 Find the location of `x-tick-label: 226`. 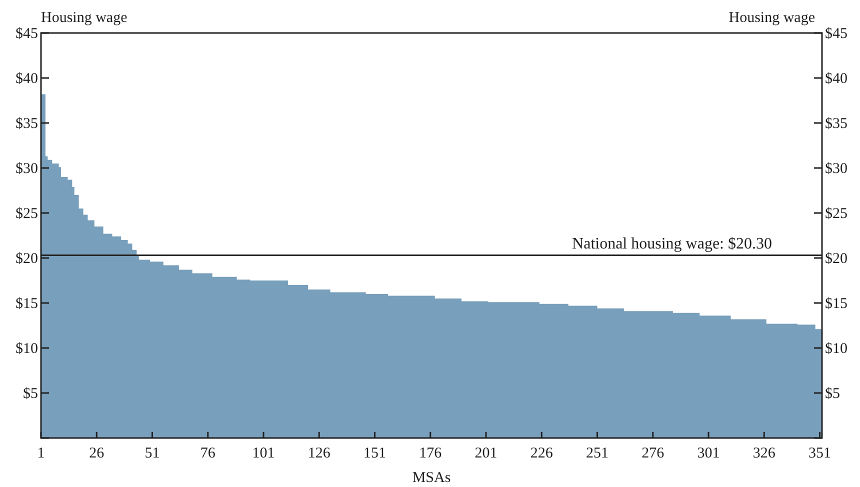

x-tick-label: 226 is located at coordinates (542, 454).